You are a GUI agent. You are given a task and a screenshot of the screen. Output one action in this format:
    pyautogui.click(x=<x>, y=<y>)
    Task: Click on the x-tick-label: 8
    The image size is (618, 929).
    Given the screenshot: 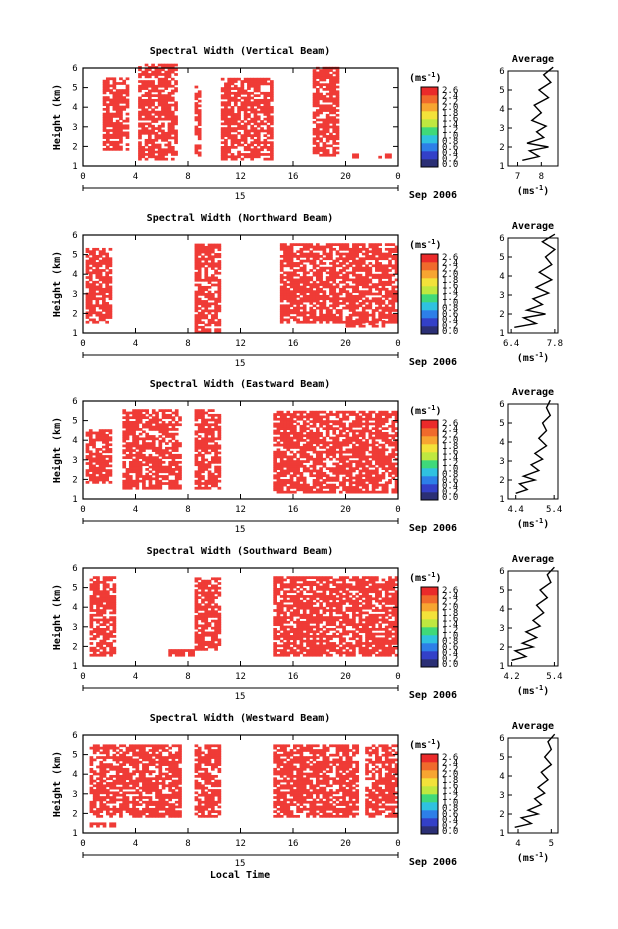 What is the action you would take?
    pyautogui.click(x=187, y=177)
    